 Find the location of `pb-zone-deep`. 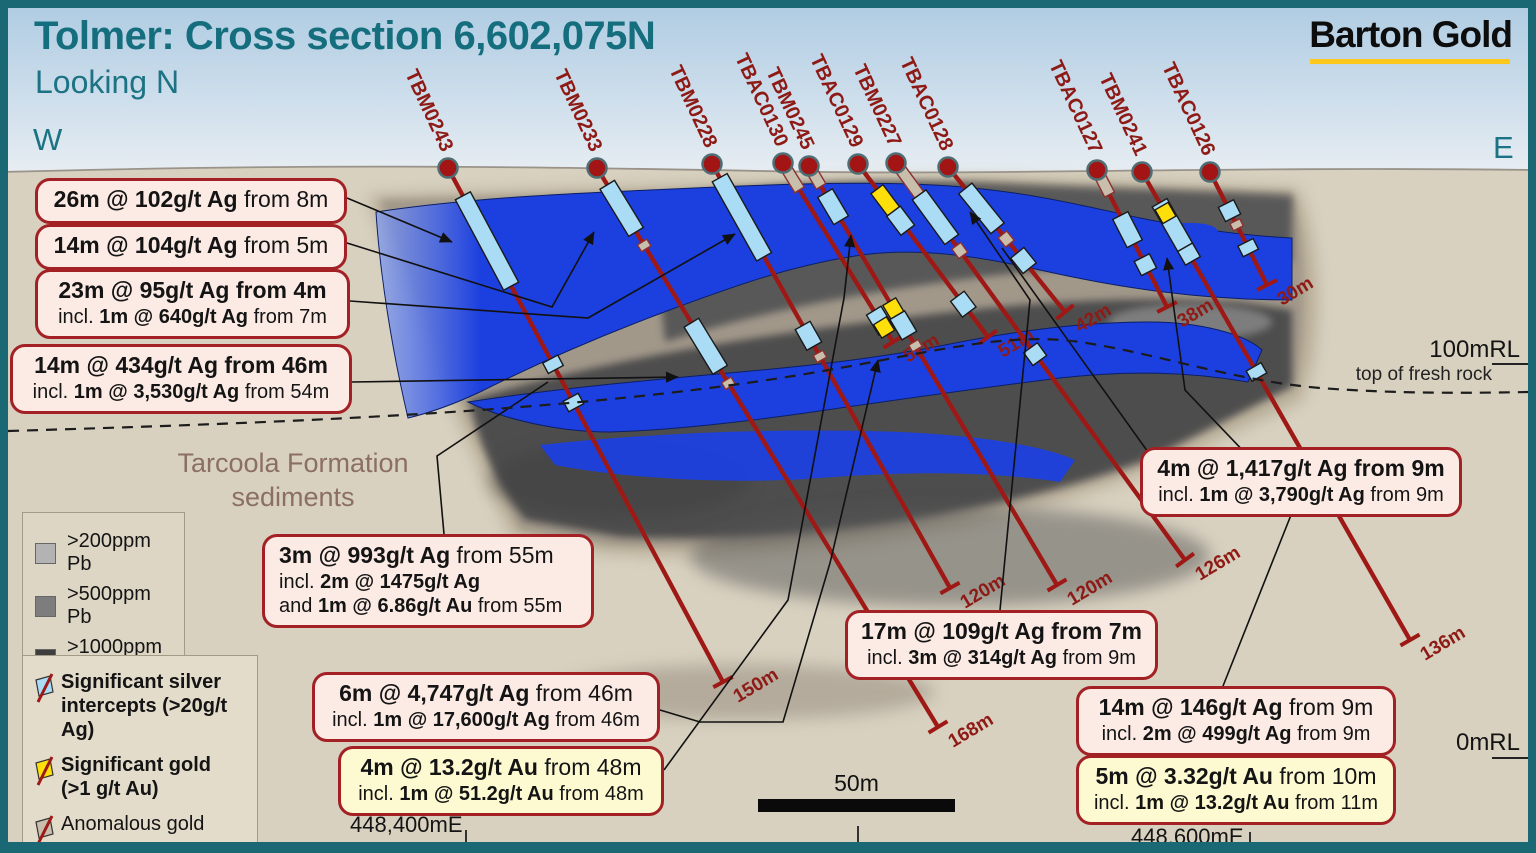

pb-zone-deep is located at coordinates (950, 556).